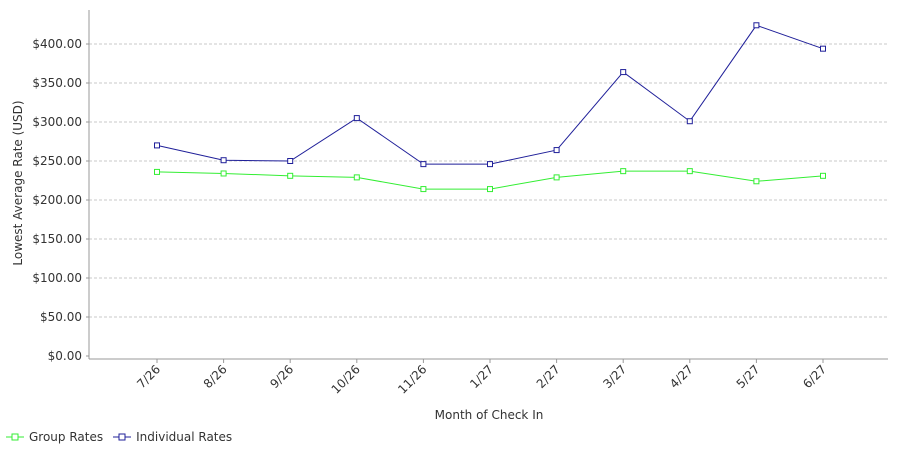 The width and height of the screenshot is (900, 450). Describe the element at coordinates (15, 437) in the screenshot. I see `legend-swatch-group-rates` at that location.